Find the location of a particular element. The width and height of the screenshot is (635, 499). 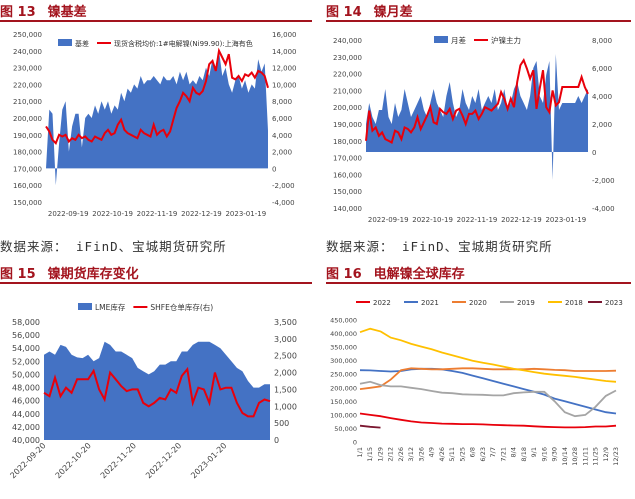

series-line-2021 is located at coordinates (488, 391).